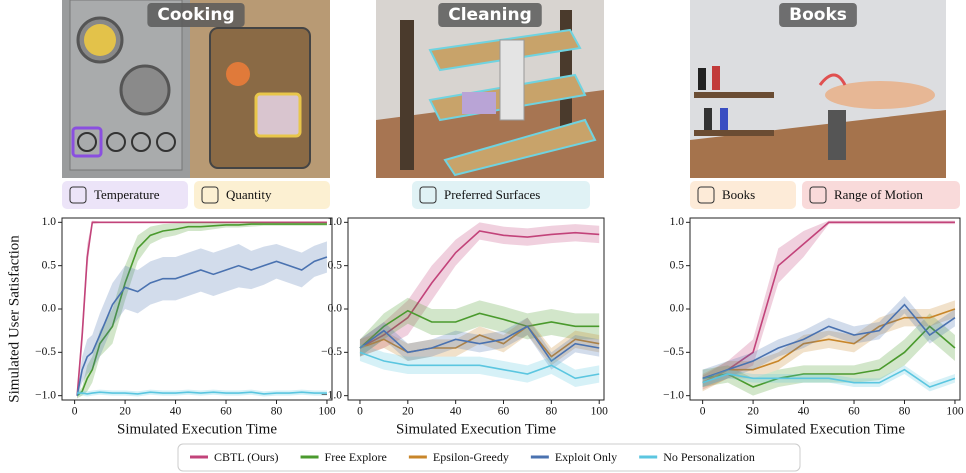 The width and height of the screenshot is (966, 473). I want to click on legend-label: Free Explore, so click(356, 457).